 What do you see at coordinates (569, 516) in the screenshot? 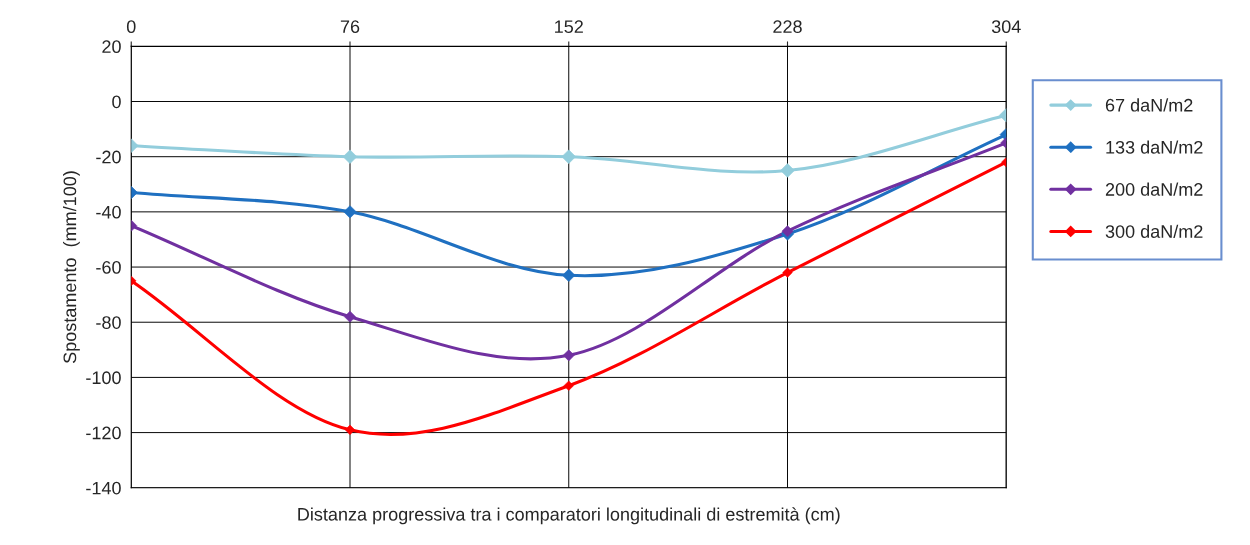
I see `x-axis-title: Distanza progressiva tra i comparatori longitudinali di estremità (cm)` at bounding box center [569, 516].